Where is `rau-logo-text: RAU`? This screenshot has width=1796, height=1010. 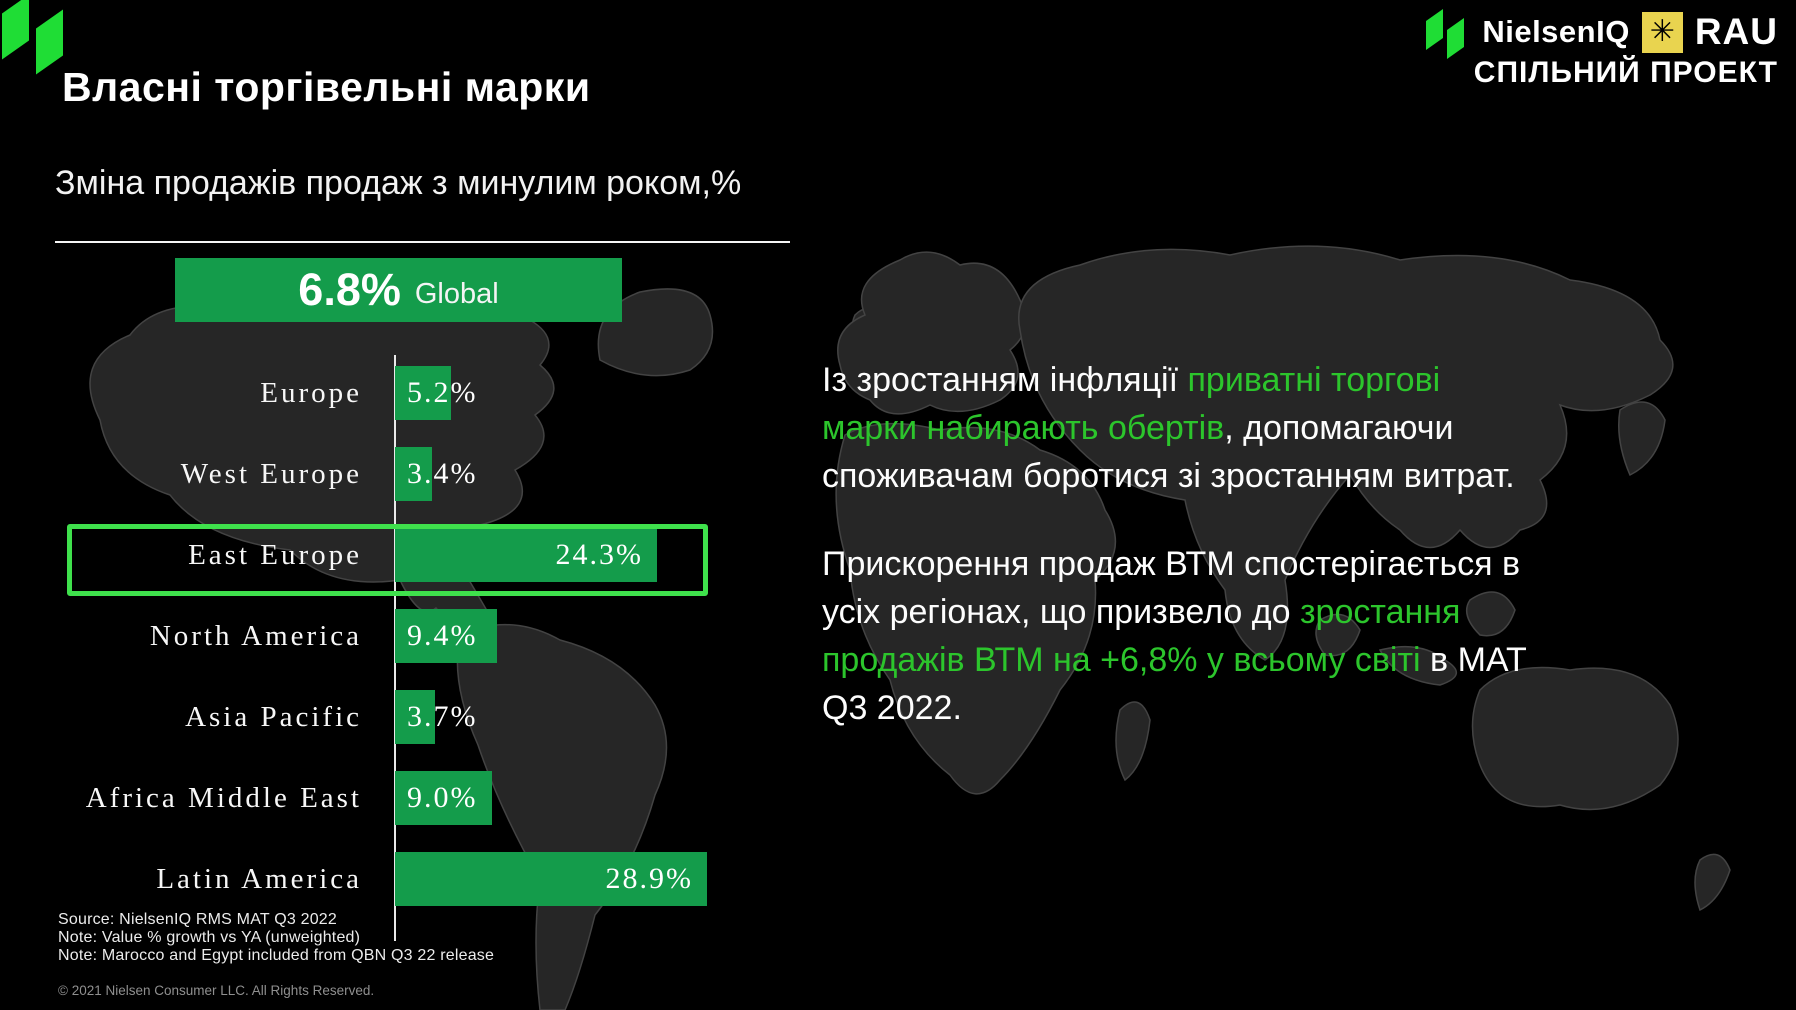
rau-logo-text: RAU is located at coordinates (1736, 31).